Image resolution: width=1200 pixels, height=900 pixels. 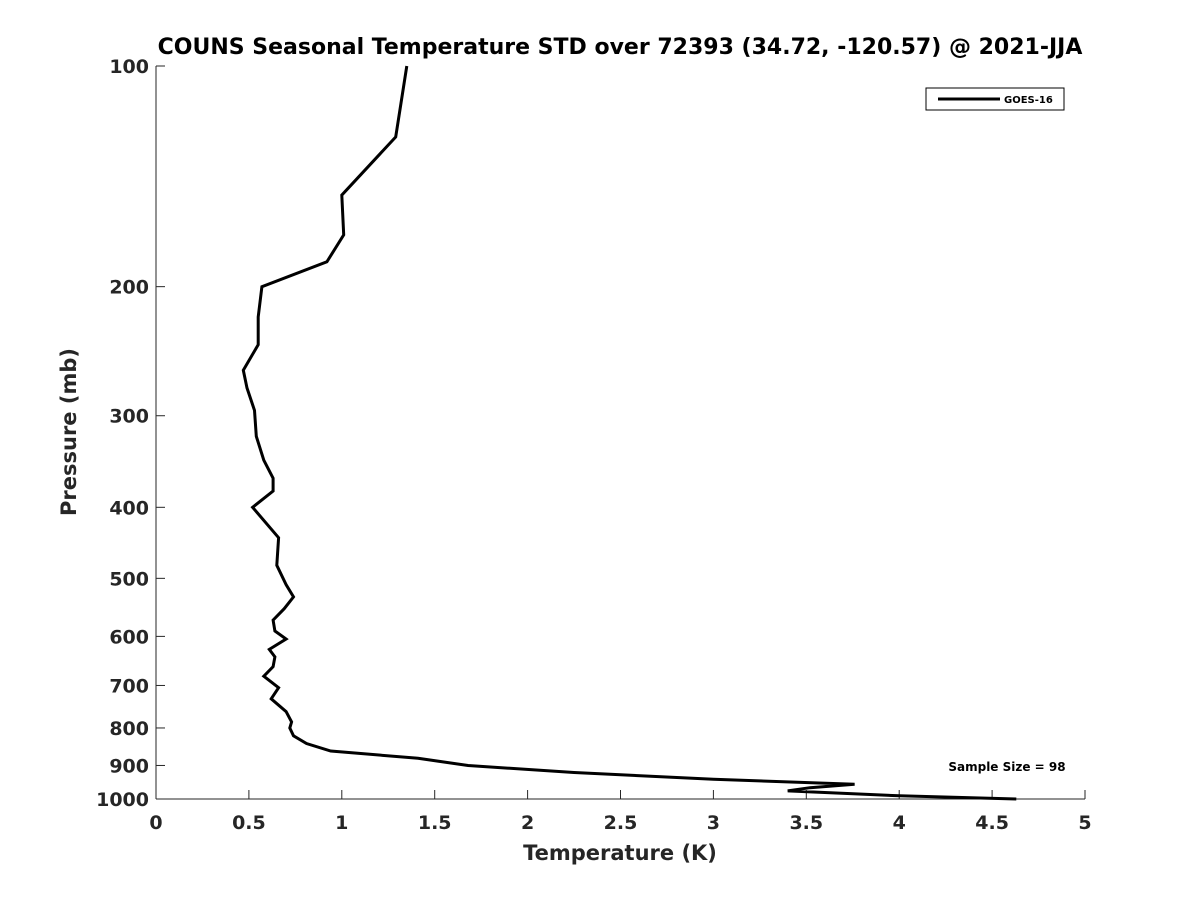 I want to click on y-tick-label: 600, so click(x=129, y=637).